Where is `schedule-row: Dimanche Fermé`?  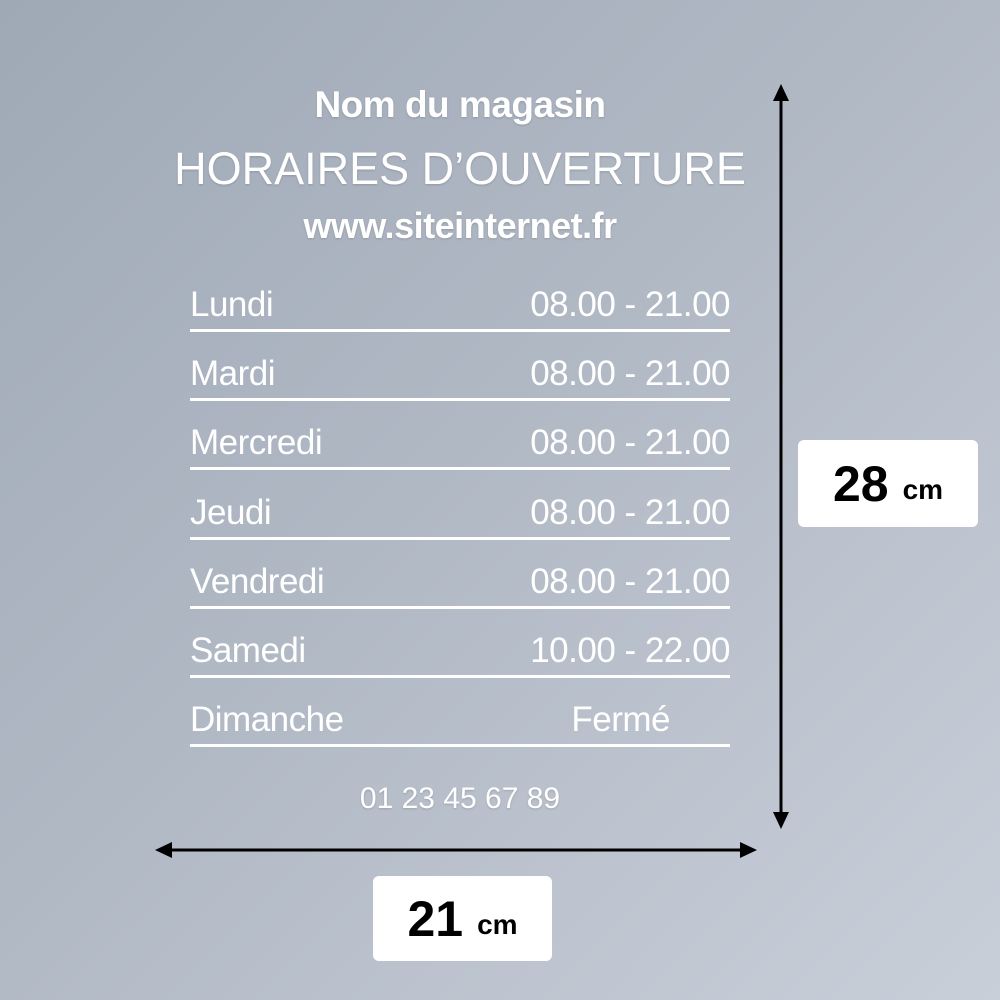
schedule-row: Dimanche Fermé is located at coordinates (460, 723).